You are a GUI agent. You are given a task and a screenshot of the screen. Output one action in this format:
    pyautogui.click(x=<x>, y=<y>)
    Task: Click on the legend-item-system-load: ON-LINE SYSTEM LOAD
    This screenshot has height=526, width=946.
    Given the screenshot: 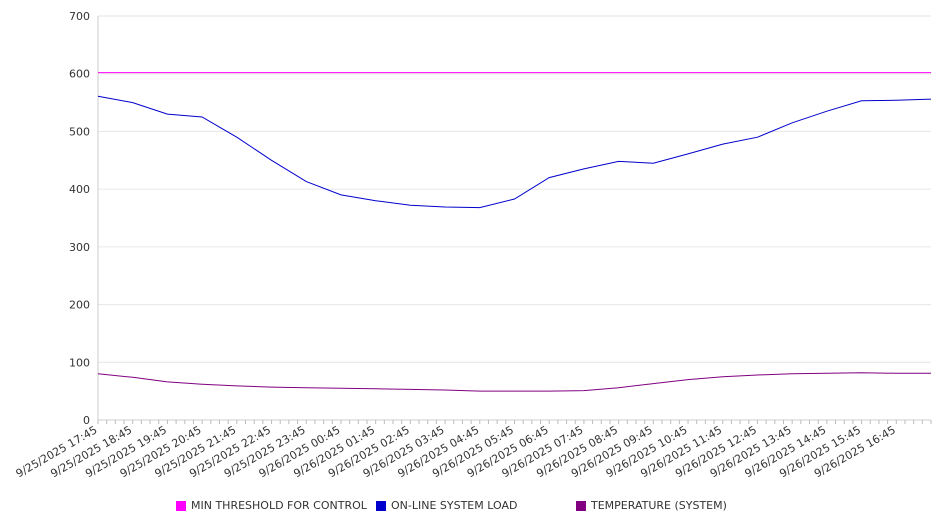 What is the action you would take?
    pyautogui.click(x=446, y=505)
    